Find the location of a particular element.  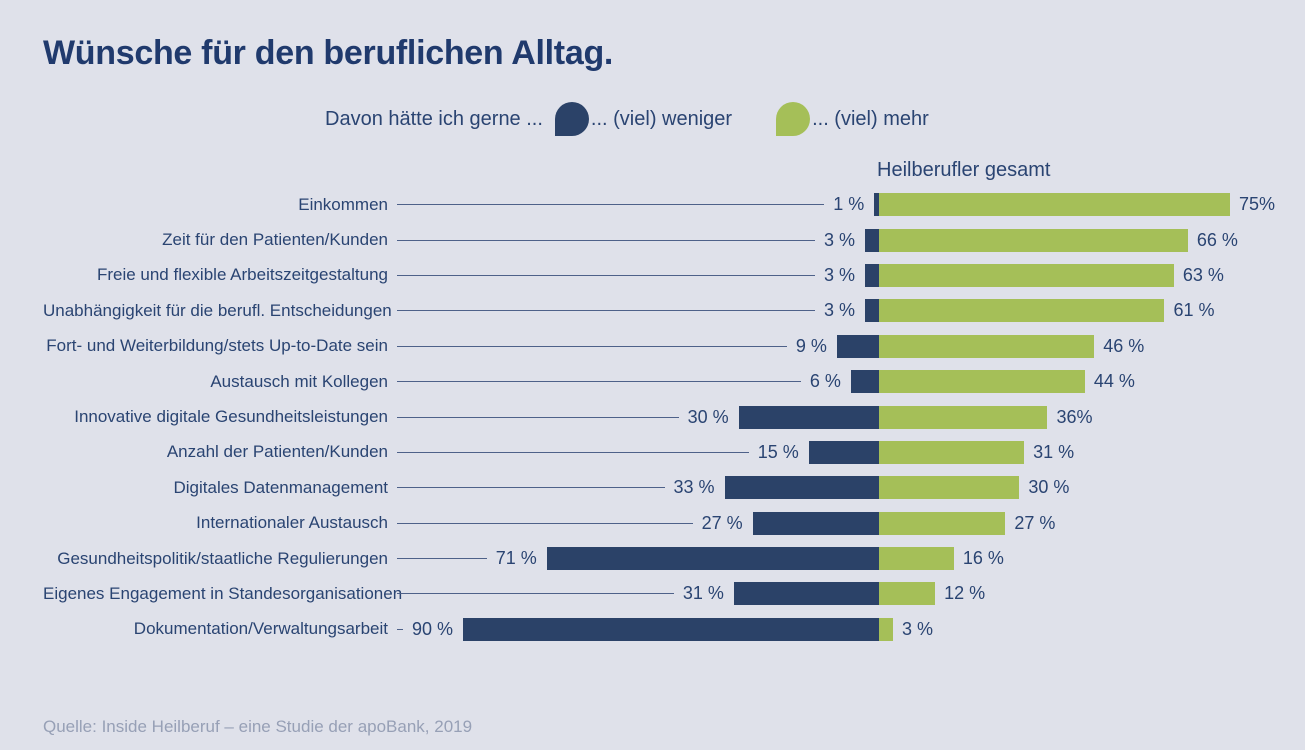

legend-mehr-drop-icon is located at coordinates (793, 119).